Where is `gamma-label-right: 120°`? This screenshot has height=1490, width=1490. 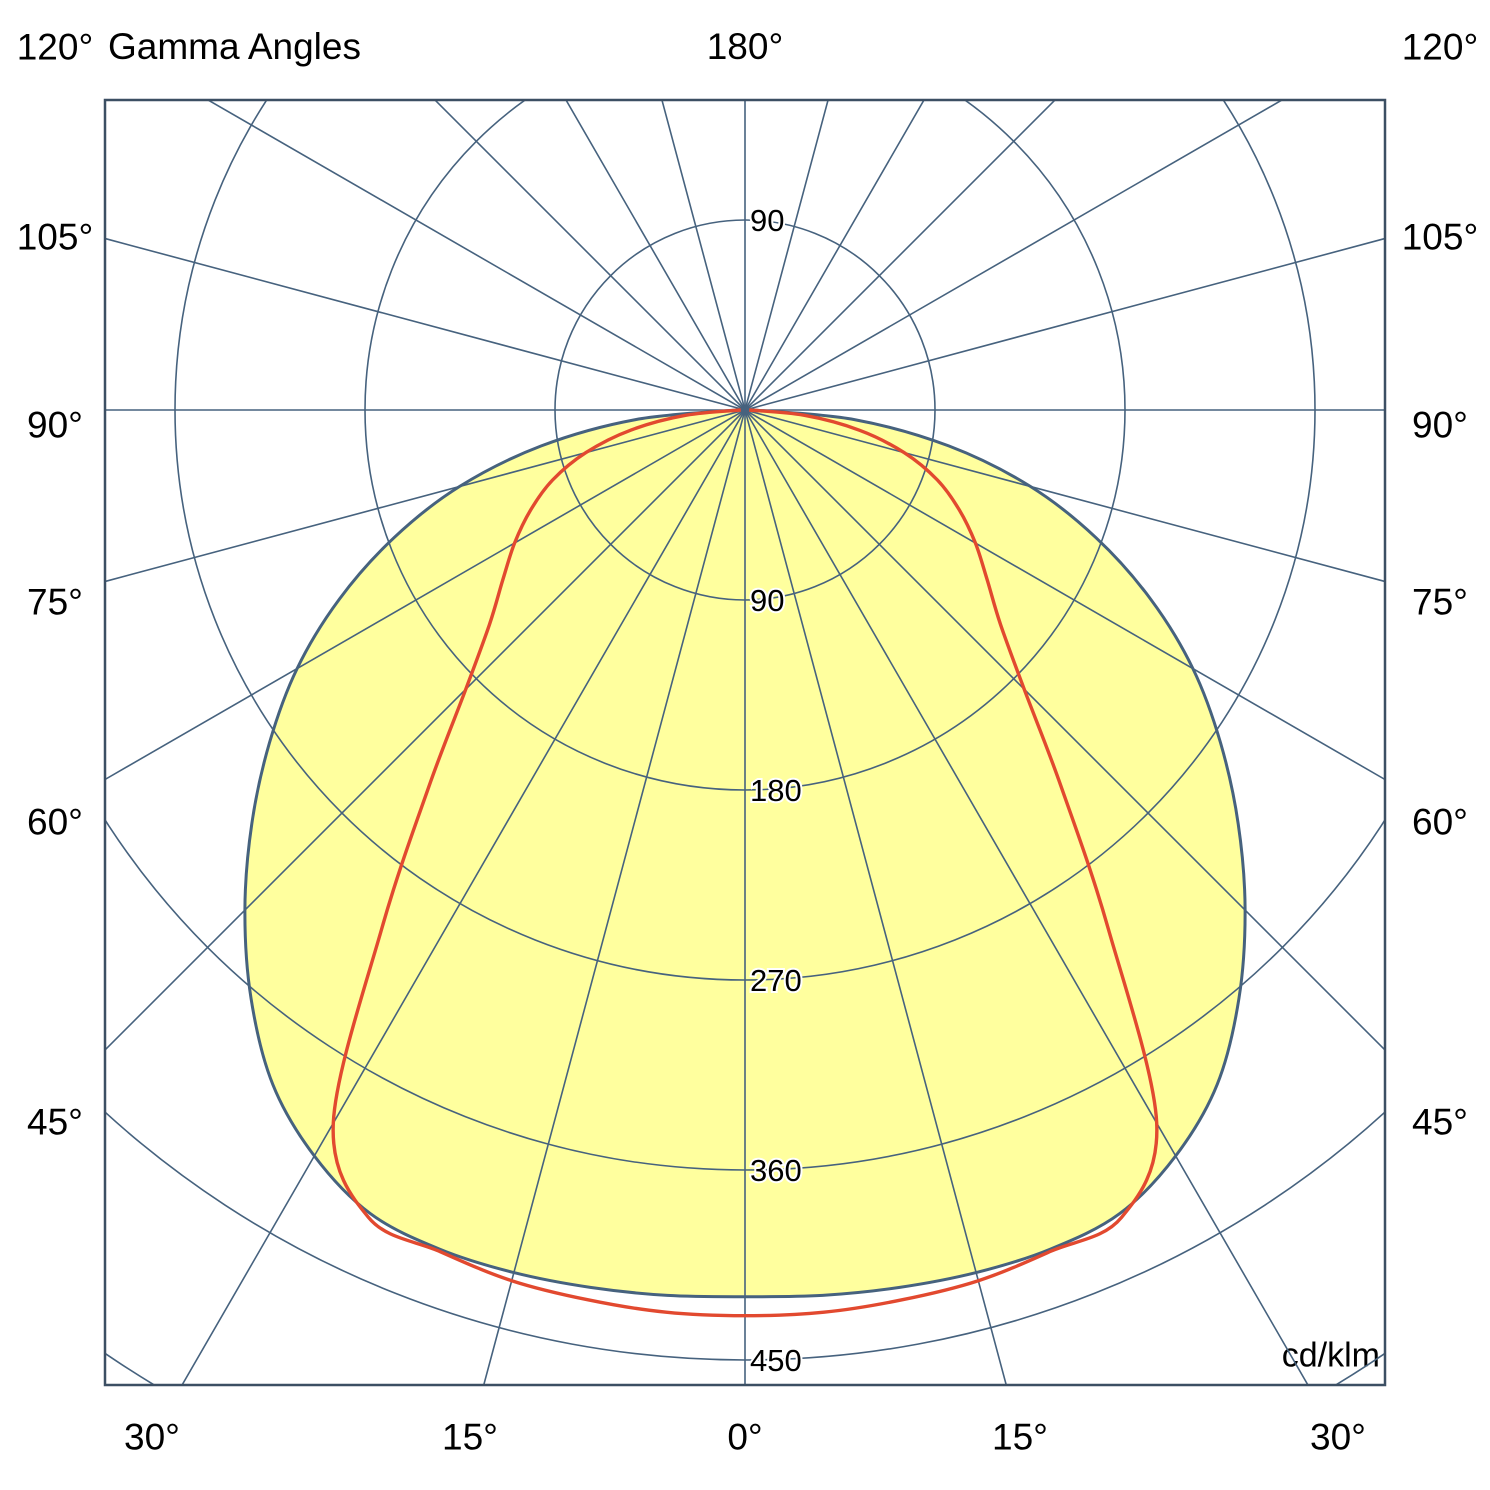 gamma-label-right: 120° is located at coordinates (1440, 47).